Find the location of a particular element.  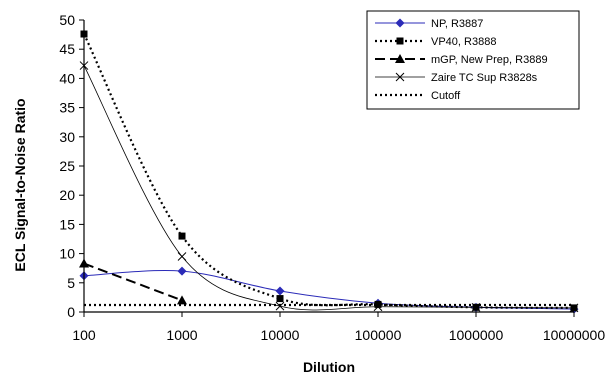

x-tick-label: 100 is located at coordinates (84, 335).